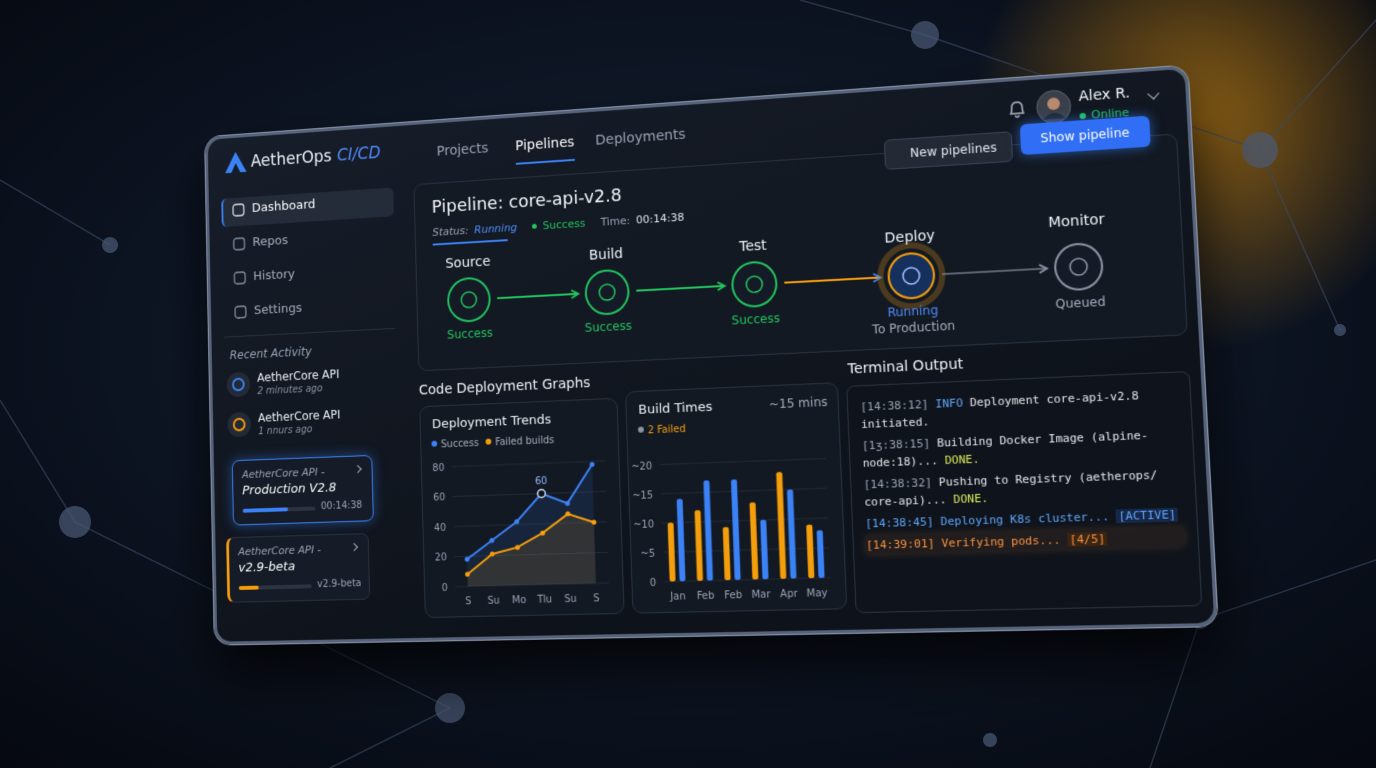 This screenshot has height=768, width=1376. Describe the element at coordinates (640, 137) in the screenshot. I see `nav-tab: Deployments` at that location.